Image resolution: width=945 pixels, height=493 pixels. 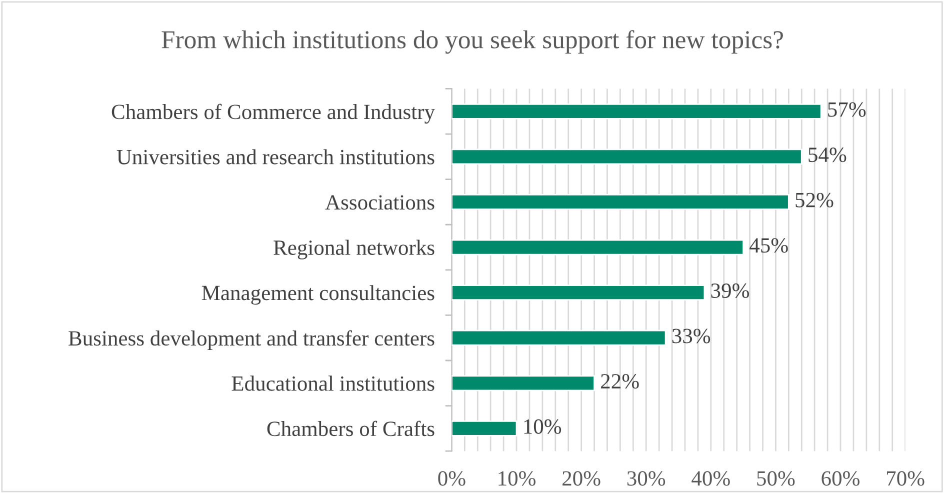 I want to click on x-tick-label: 30%, so click(x=646, y=478).